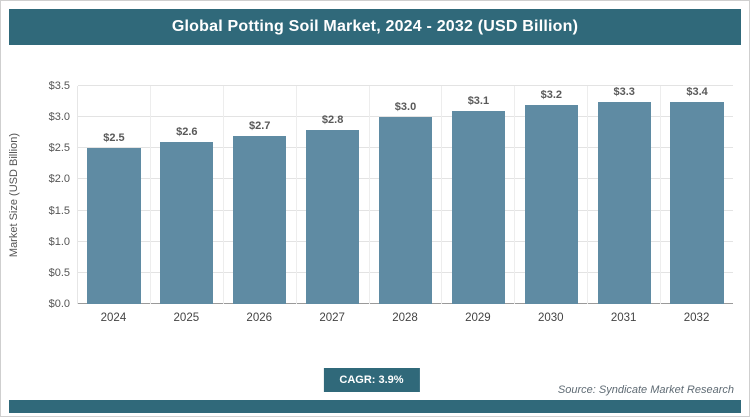  What do you see at coordinates (113, 318) in the screenshot?
I see `x-tick-label: 2024` at bounding box center [113, 318].